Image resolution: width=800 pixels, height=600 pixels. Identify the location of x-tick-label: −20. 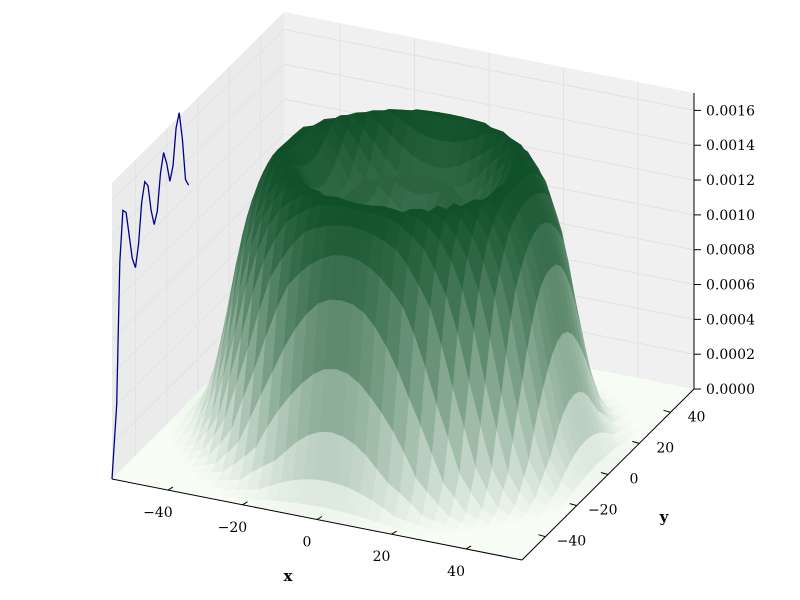
(233, 528).